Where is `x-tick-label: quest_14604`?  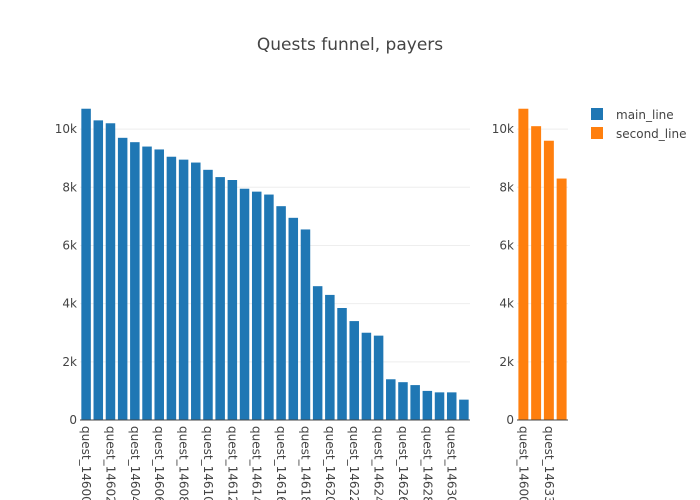 x-tick-label: quest_14604 is located at coordinates (135, 463).